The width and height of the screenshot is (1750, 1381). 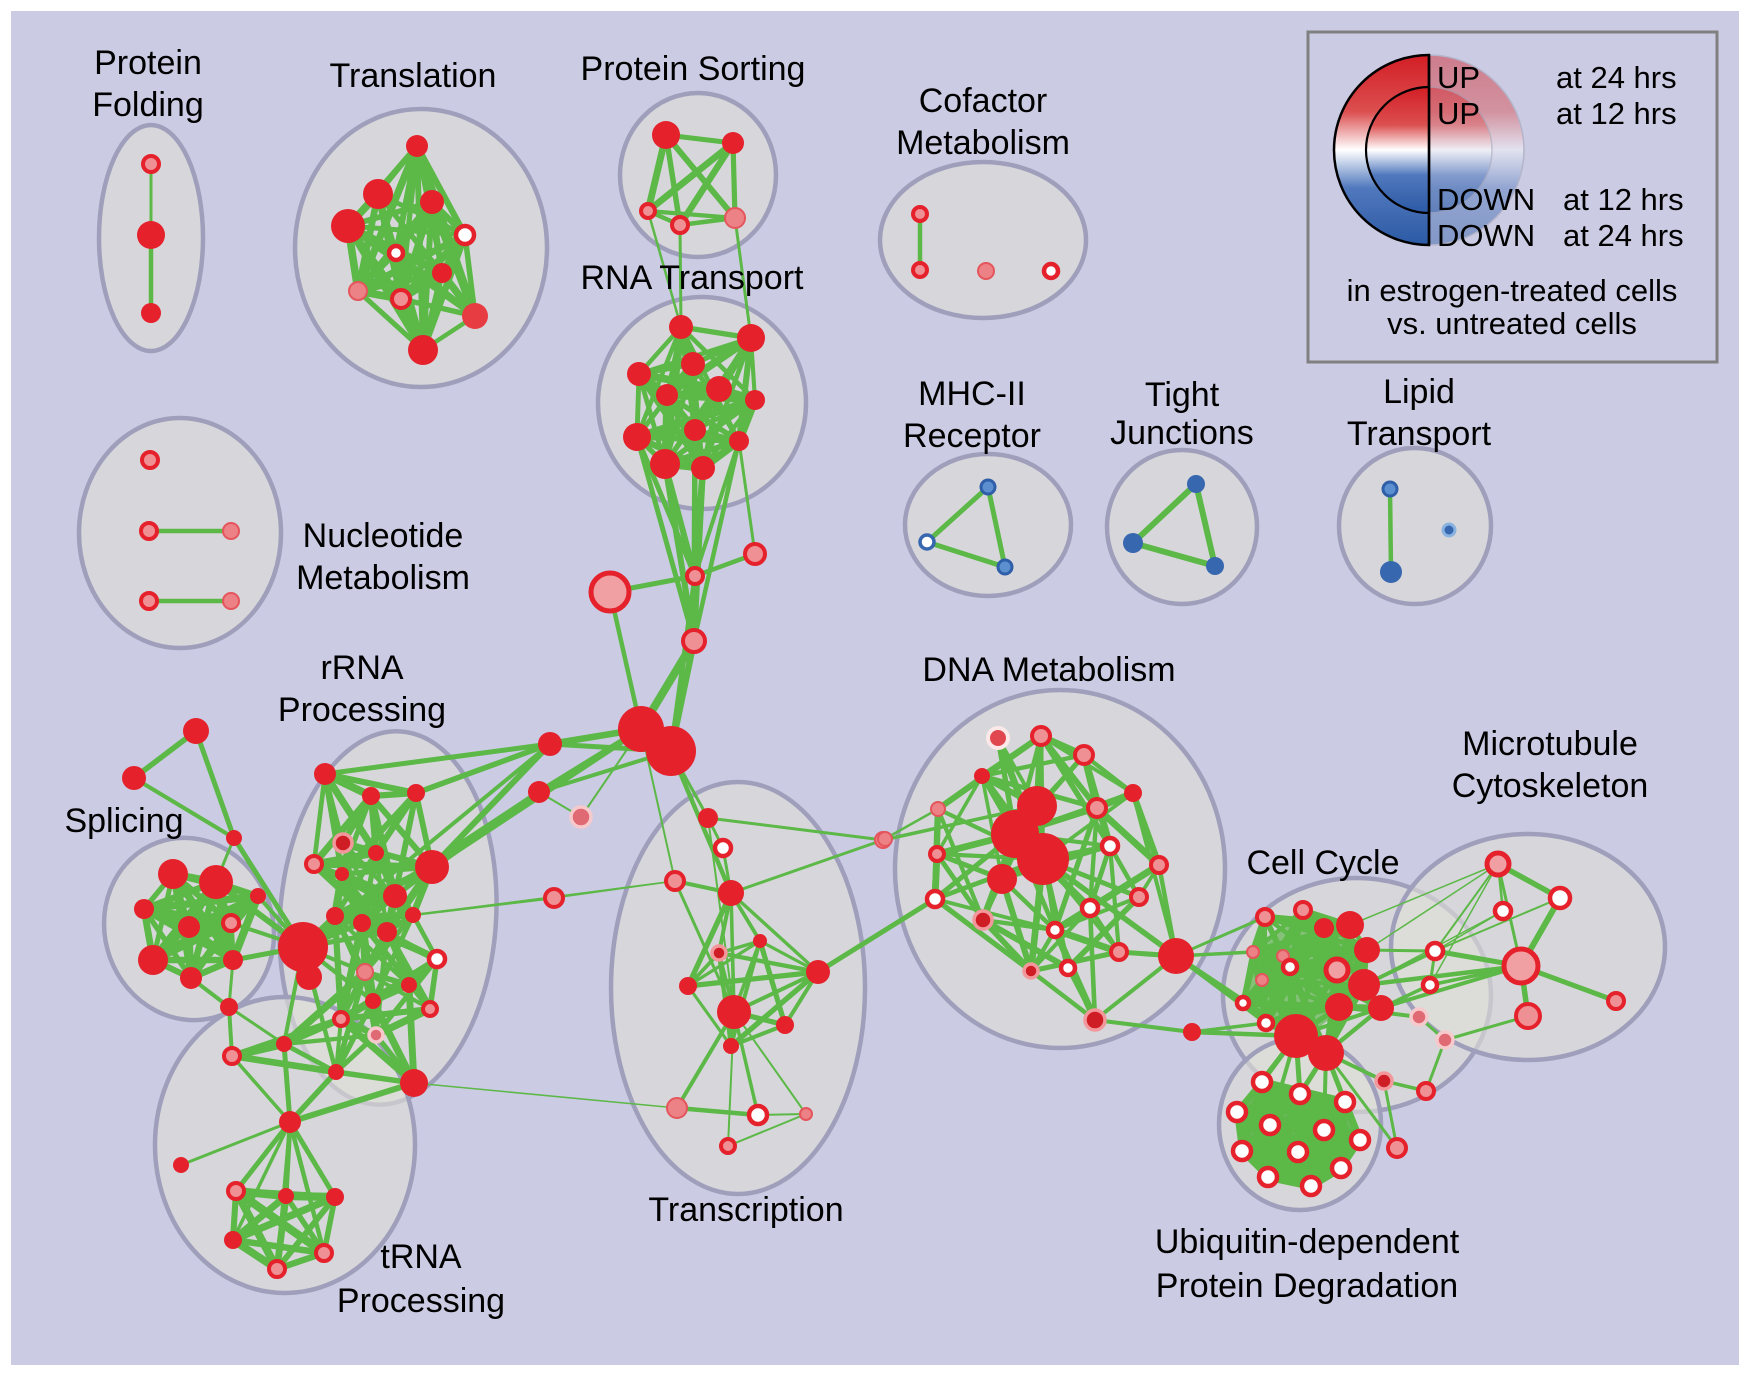 I want to click on svg-text: Cell Cycle, so click(x=1322, y=863).